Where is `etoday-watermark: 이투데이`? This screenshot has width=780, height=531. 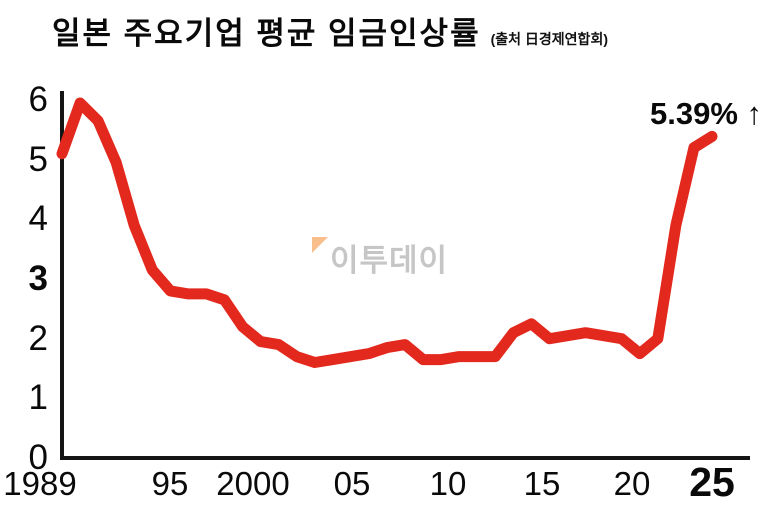 etoday-watermark: 이투데이 is located at coordinates (380, 257).